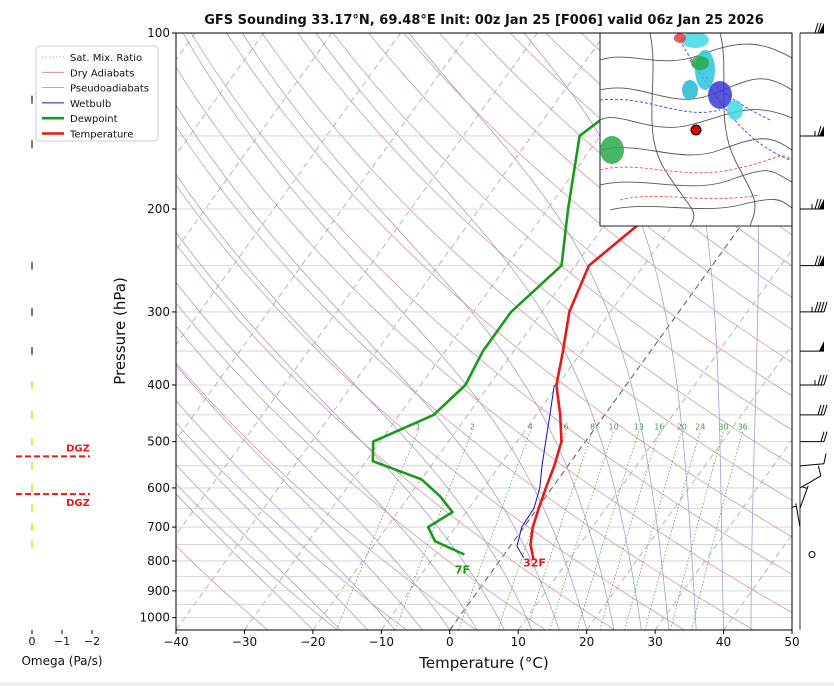  I want to click on legend-label: Wetbulb, so click(90, 104).